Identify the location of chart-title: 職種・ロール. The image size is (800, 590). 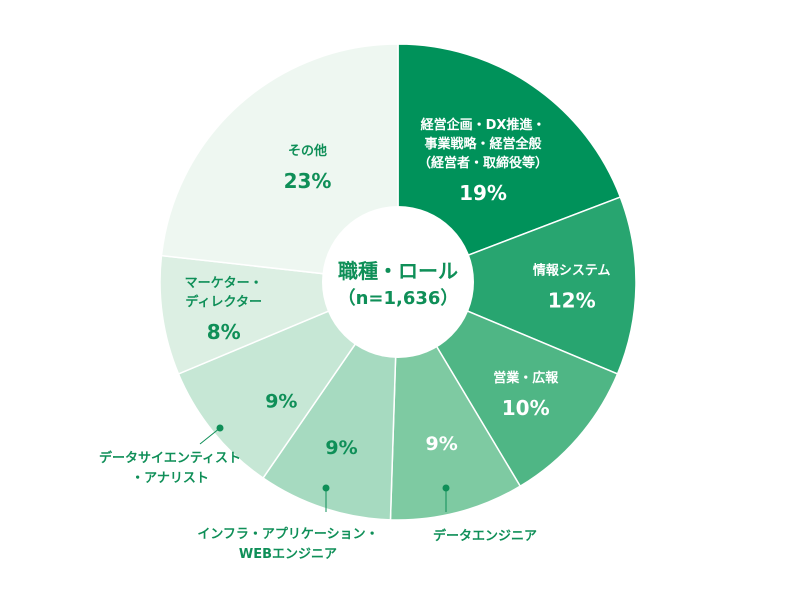
(398, 271).